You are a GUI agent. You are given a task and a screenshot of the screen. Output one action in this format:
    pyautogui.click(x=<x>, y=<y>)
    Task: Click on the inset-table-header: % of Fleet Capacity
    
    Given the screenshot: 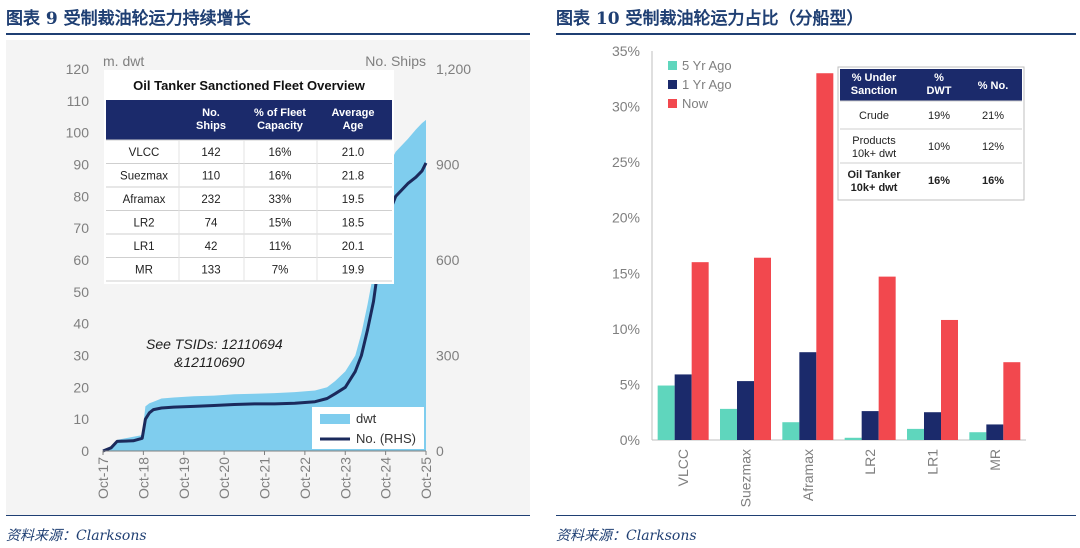 What is the action you would take?
    pyautogui.click(x=280, y=119)
    